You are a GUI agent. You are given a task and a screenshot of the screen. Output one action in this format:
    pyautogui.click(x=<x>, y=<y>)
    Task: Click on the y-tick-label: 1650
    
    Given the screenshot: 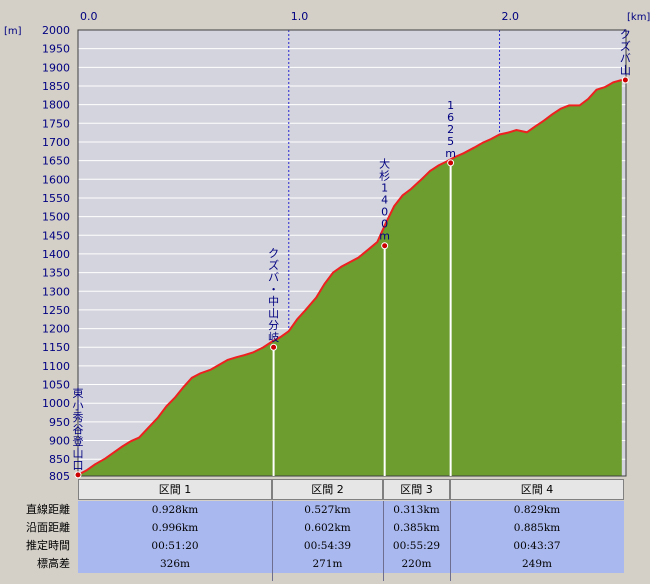 What is the action you would take?
    pyautogui.click(x=56, y=161)
    